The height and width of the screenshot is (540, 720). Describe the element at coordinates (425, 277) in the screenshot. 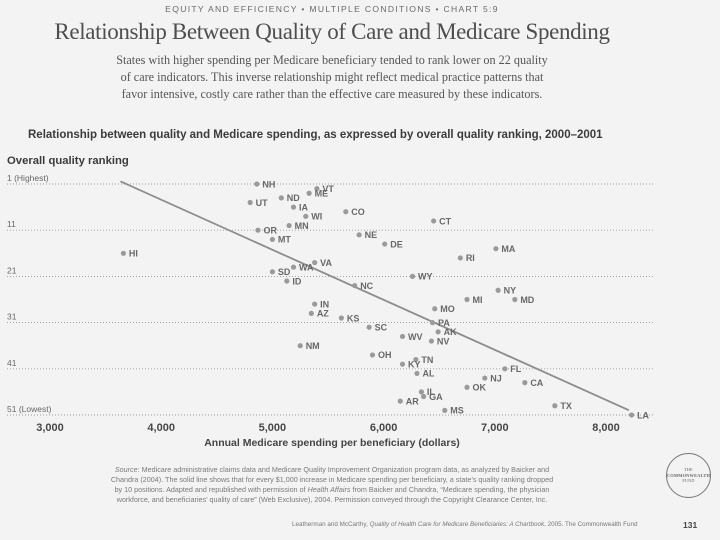

I see `point-label: WY` at that location.